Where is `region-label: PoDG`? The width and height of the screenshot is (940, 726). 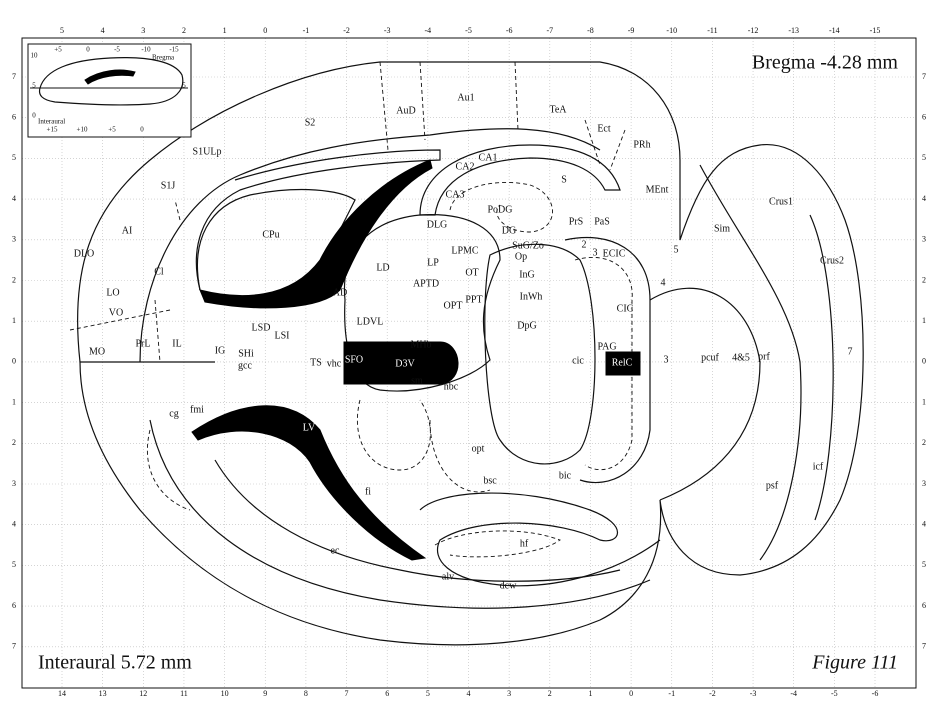 region-label: PoDG is located at coordinates (499, 209).